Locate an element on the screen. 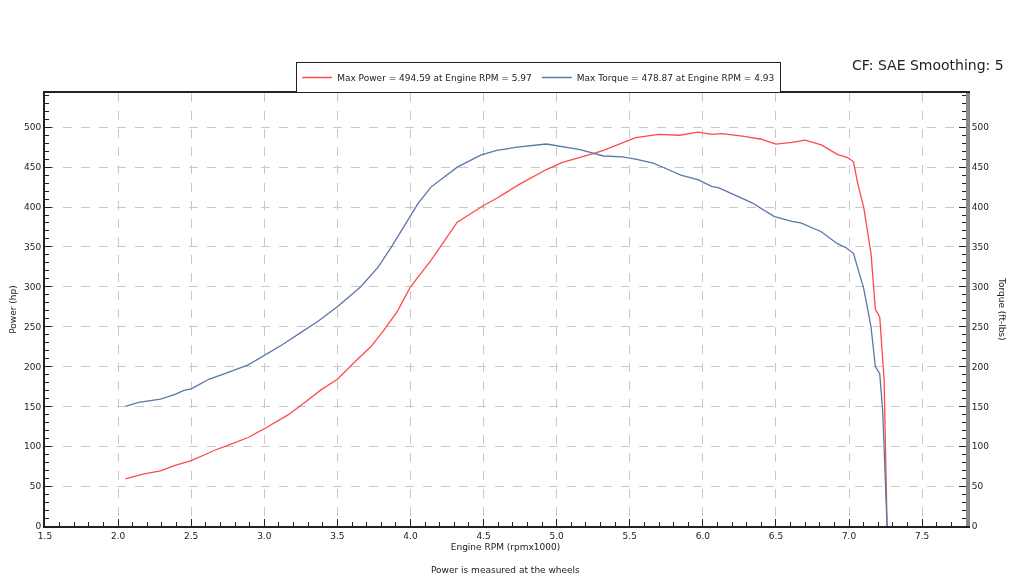  y-tick-label: 450 is located at coordinates (33, 167).